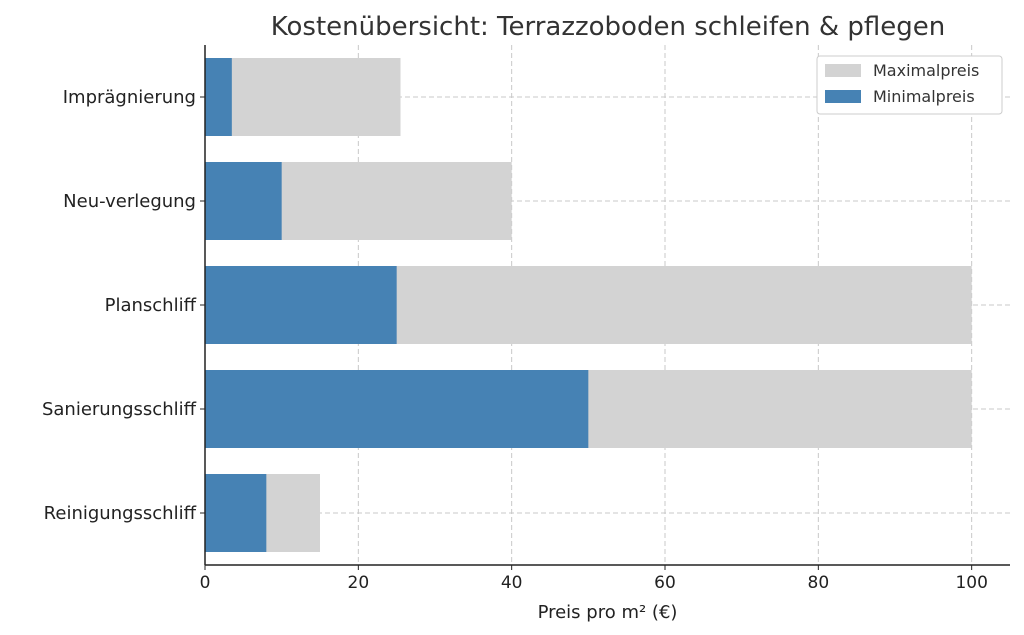  I want to click on y-tick-label: Neu-verlegung, so click(129, 201).